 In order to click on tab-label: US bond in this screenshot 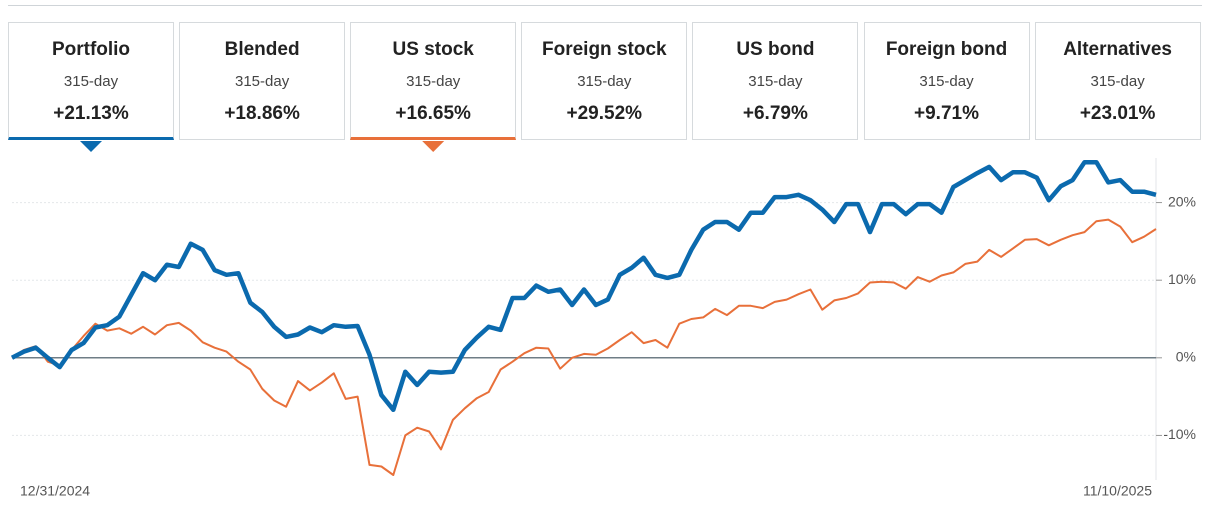, I will do `click(775, 49)`.